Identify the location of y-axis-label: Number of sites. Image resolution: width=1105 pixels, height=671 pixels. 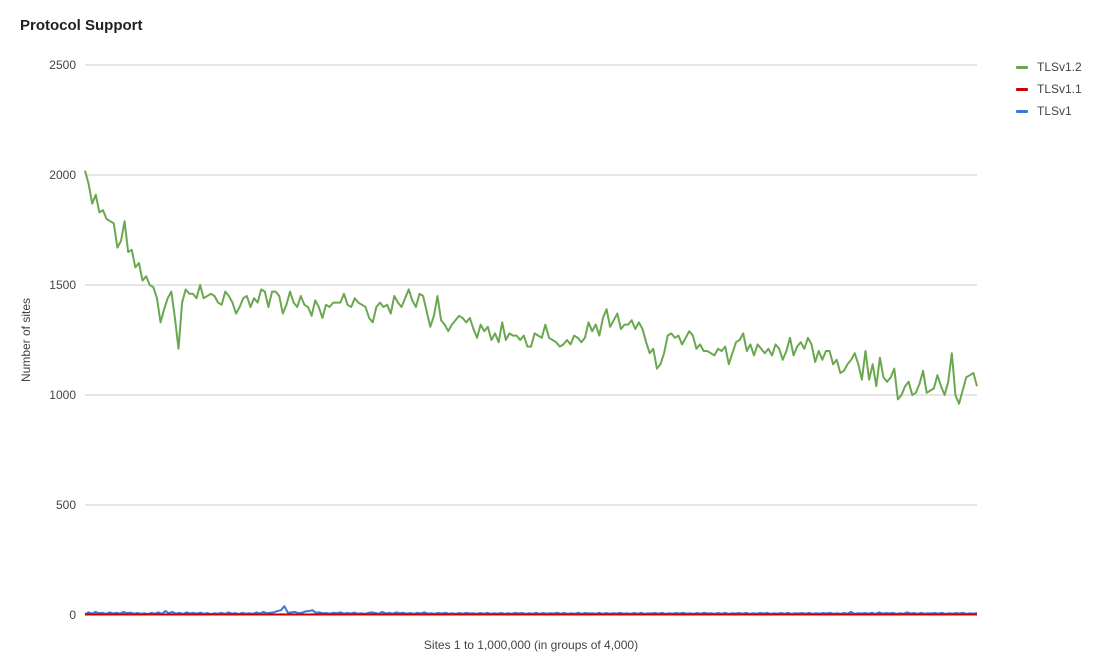
(26, 340).